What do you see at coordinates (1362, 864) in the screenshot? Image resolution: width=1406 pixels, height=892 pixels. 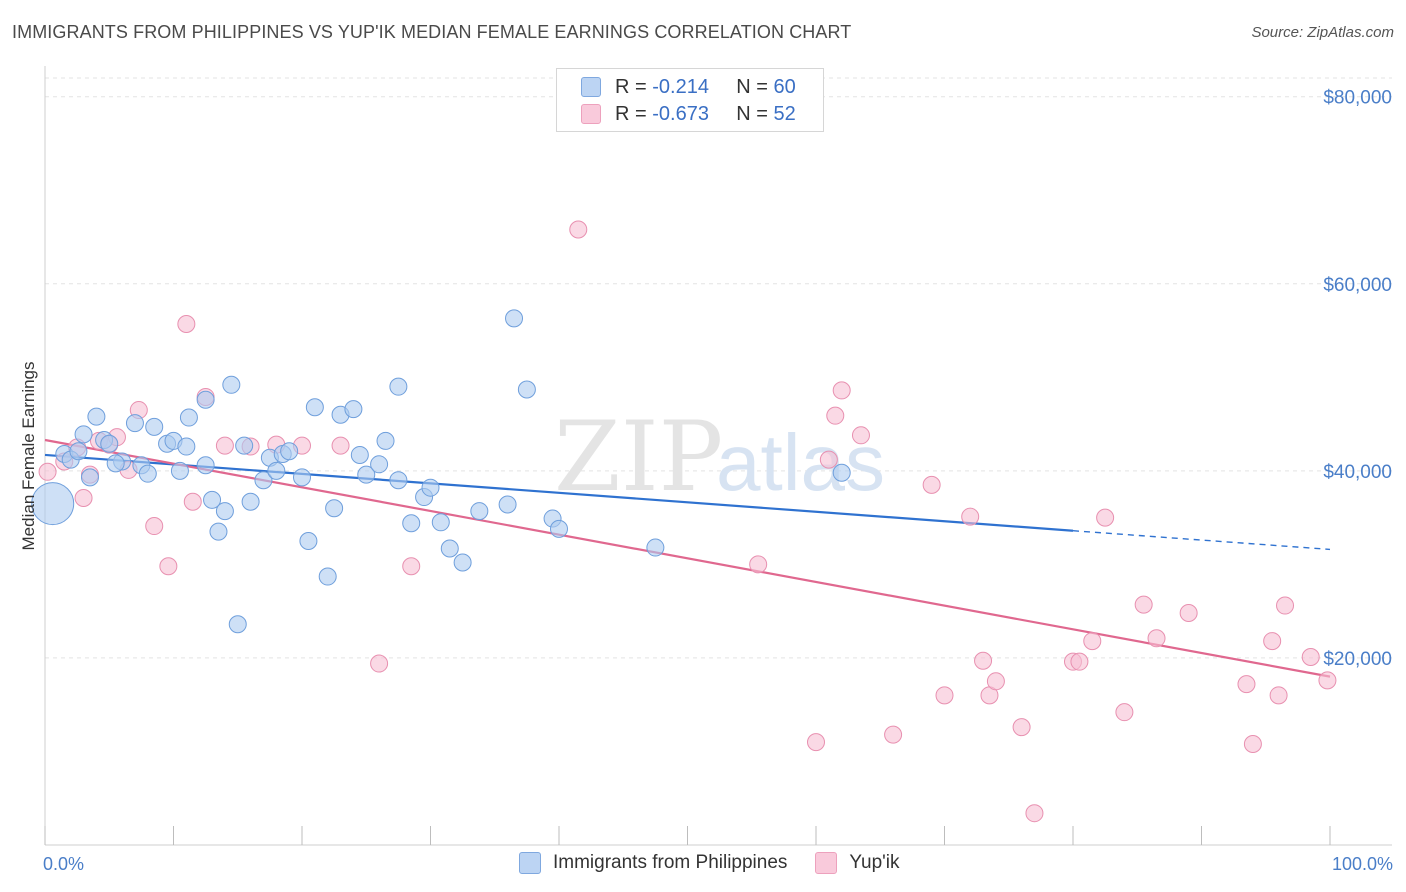 I see `x-tick-label: 100.0%` at bounding box center [1362, 864].